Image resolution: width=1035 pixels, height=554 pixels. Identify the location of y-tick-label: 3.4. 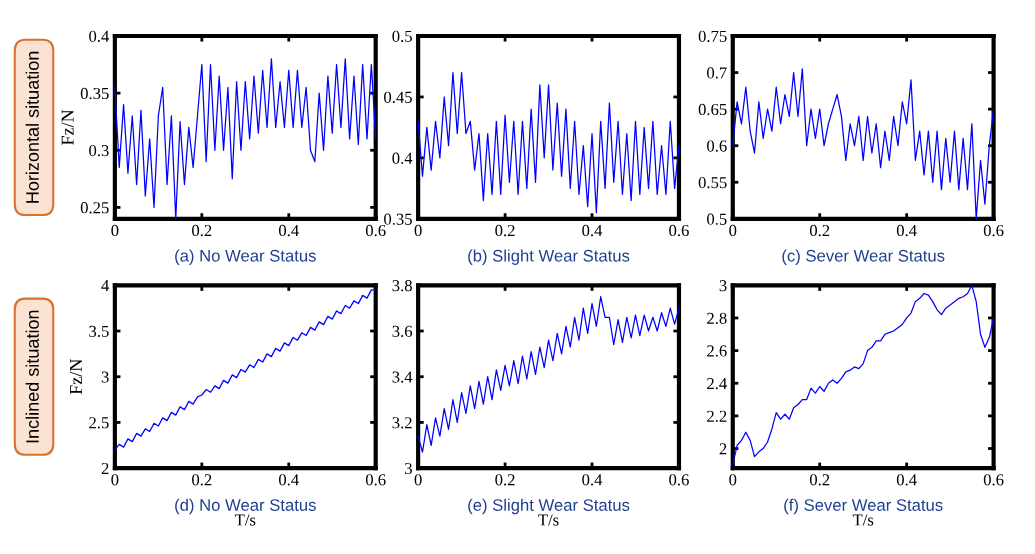
(402, 377).